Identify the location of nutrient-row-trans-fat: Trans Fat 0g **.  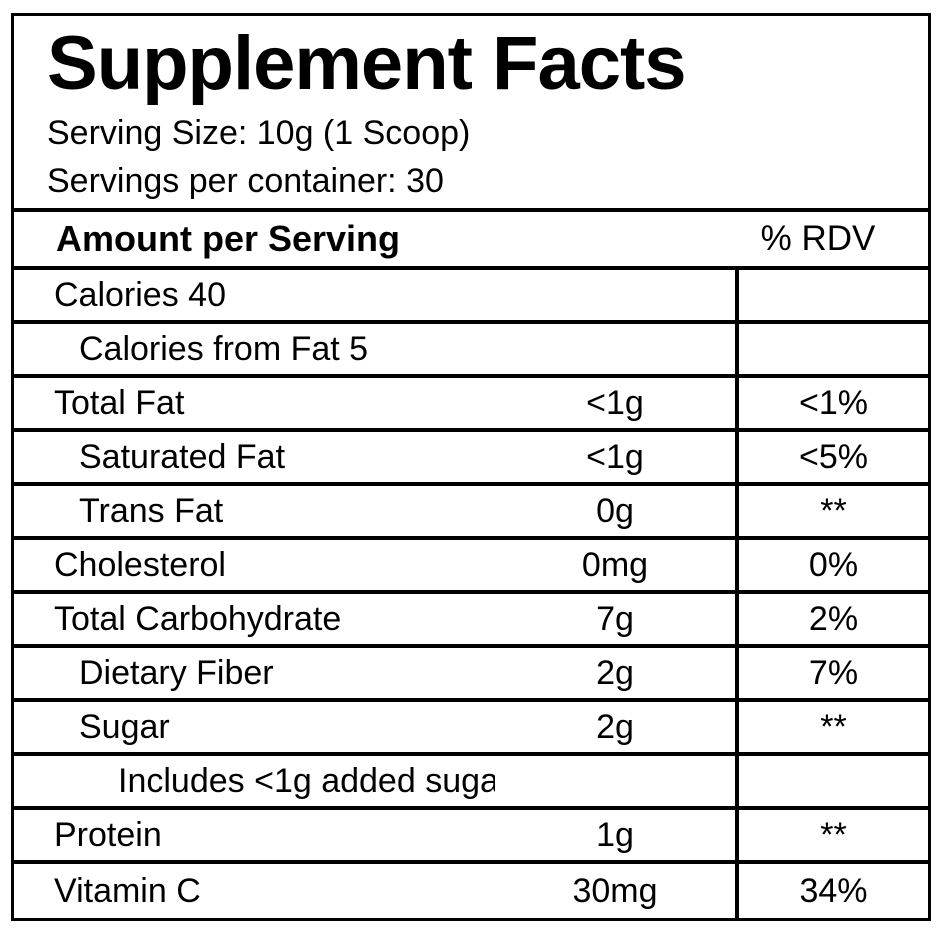
(471, 513).